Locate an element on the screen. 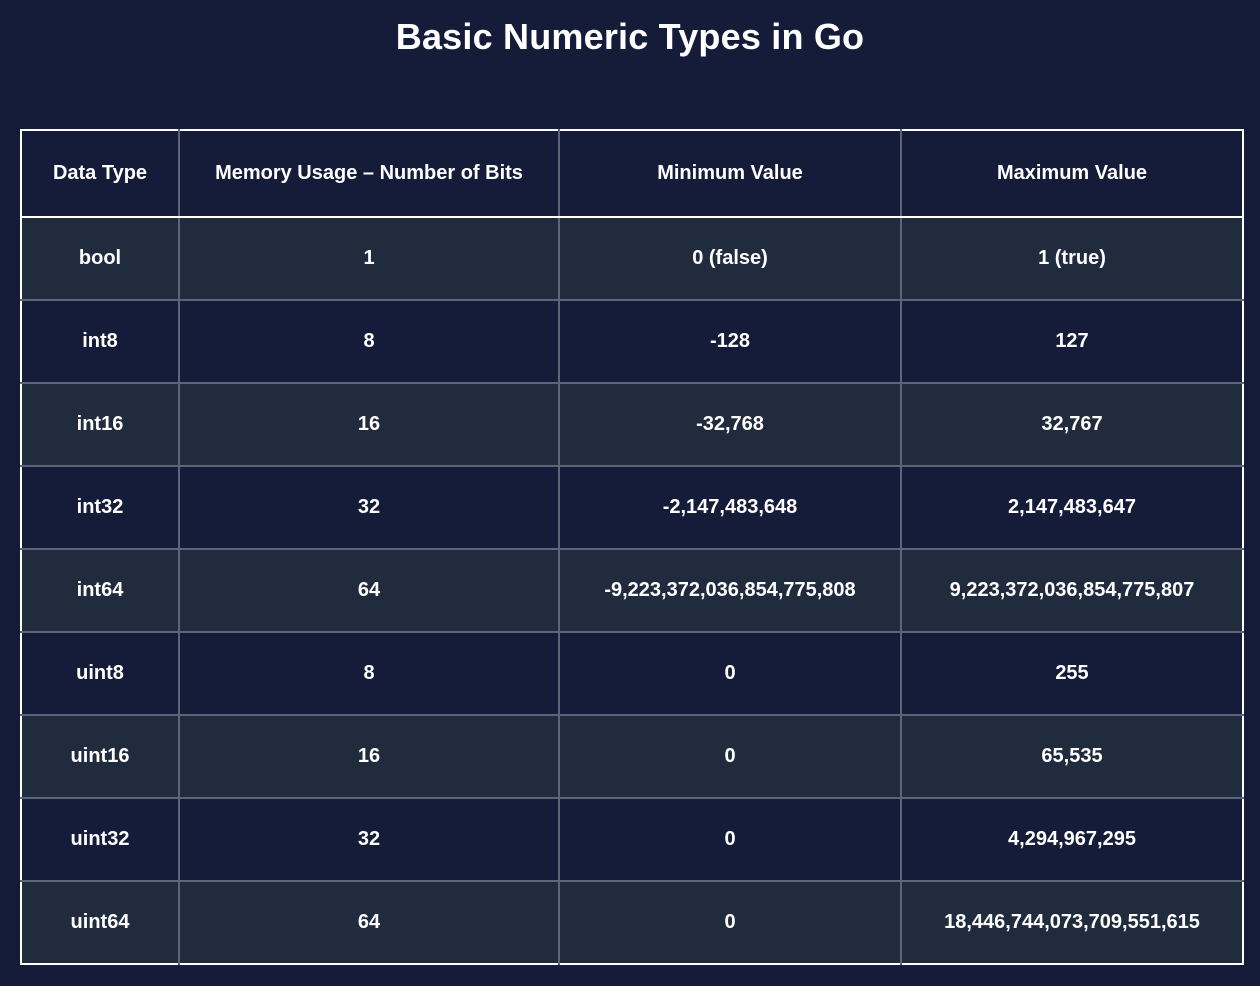 Image resolution: width=1260 pixels, height=986 pixels. cell-max-value: 255 is located at coordinates (1072, 674).